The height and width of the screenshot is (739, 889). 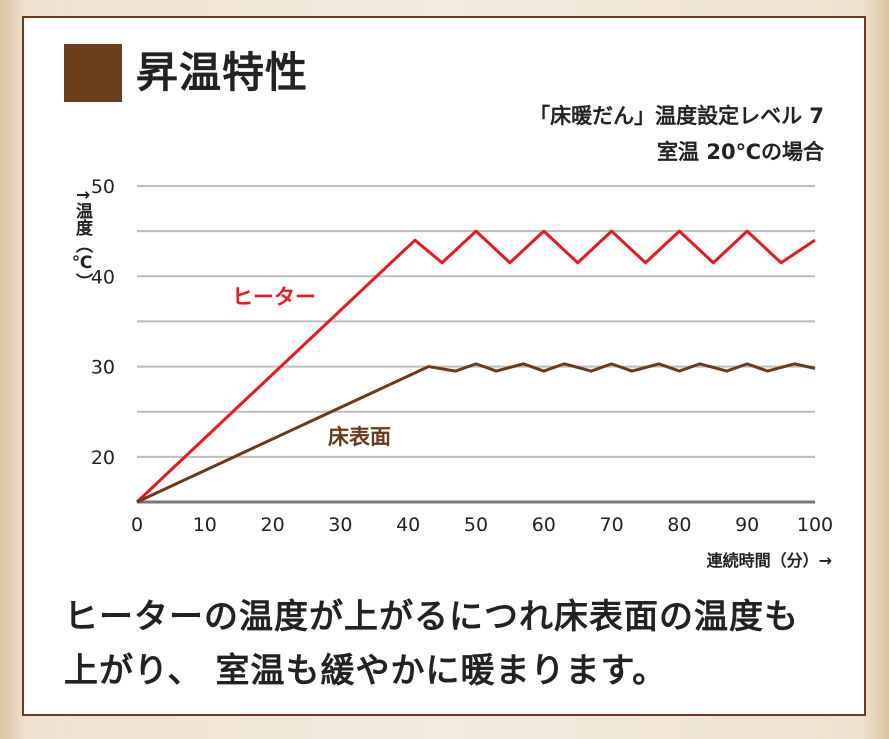 What do you see at coordinates (274, 297) in the screenshot?
I see `heater-series-label: ヒーター` at bounding box center [274, 297].